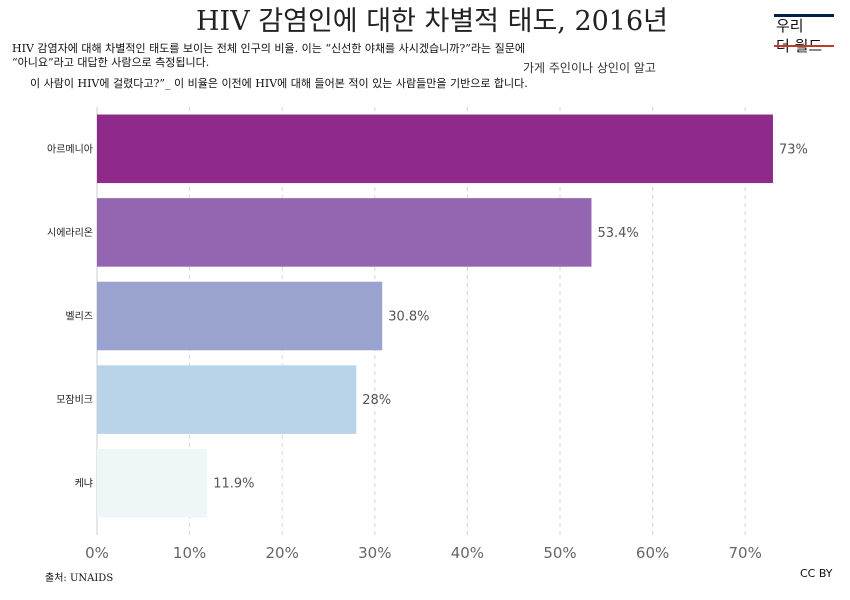 This screenshot has width=850, height=600. Describe the element at coordinates (84, 484) in the screenshot. I see `category-label: 케냐` at that location.